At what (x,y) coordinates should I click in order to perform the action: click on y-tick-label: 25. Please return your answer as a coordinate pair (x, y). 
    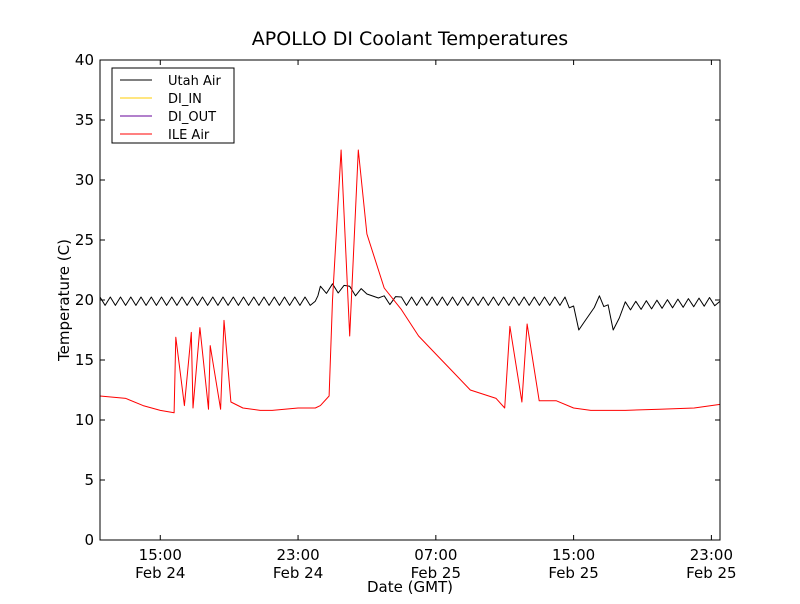
    Looking at the image, I should click on (84, 240).